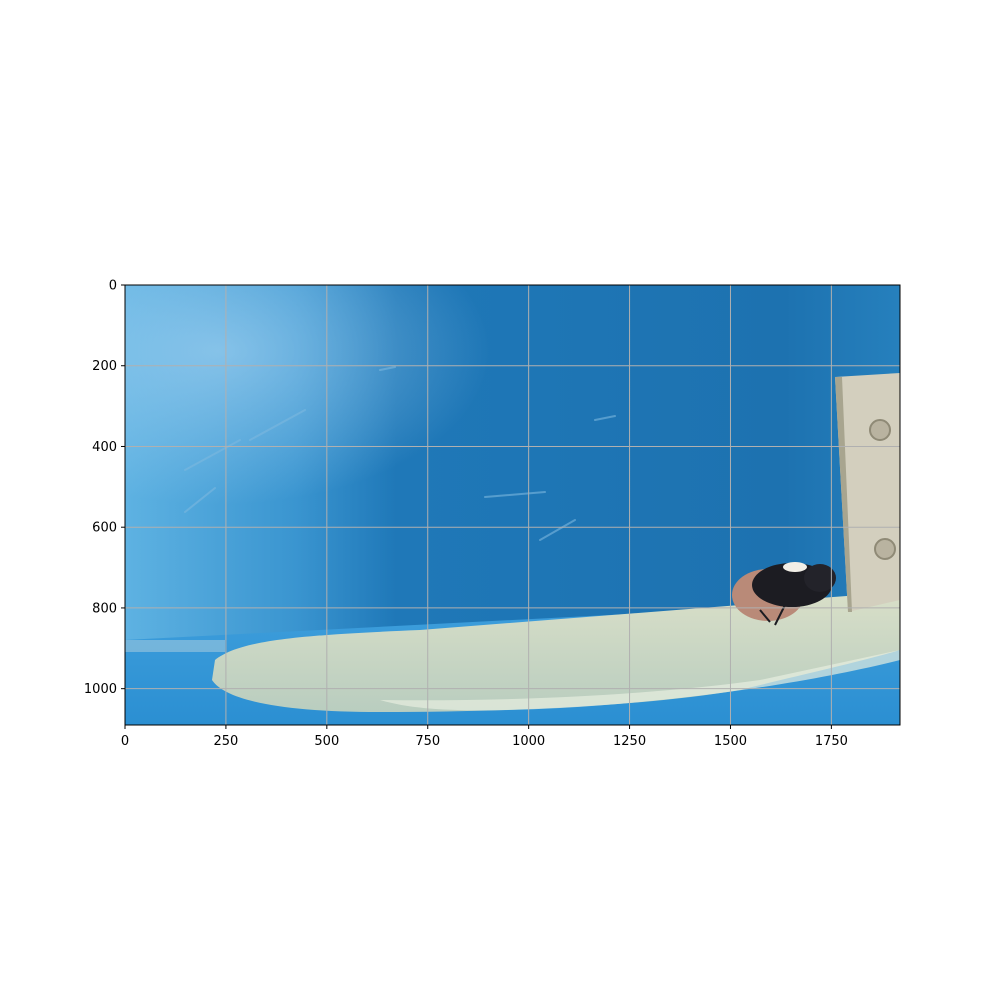  What do you see at coordinates (225, 741) in the screenshot?
I see `x-tick-label: 250` at bounding box center [225, 741].